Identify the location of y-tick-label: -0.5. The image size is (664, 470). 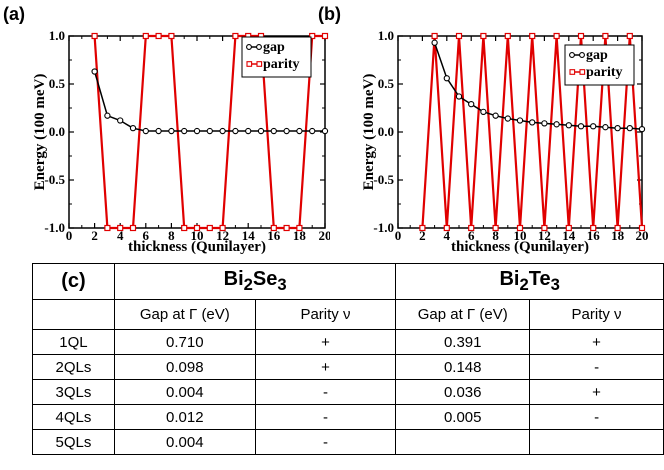
(383, 179).